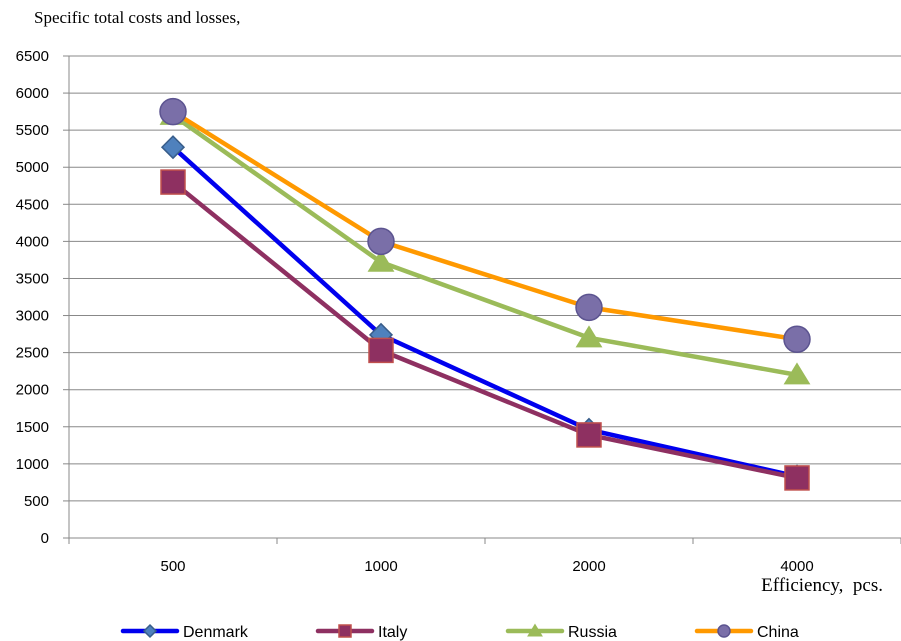 Image resolution: width=901 pixels, height=641 pixels. I want to click on legend-label: China, so click(778, 632).